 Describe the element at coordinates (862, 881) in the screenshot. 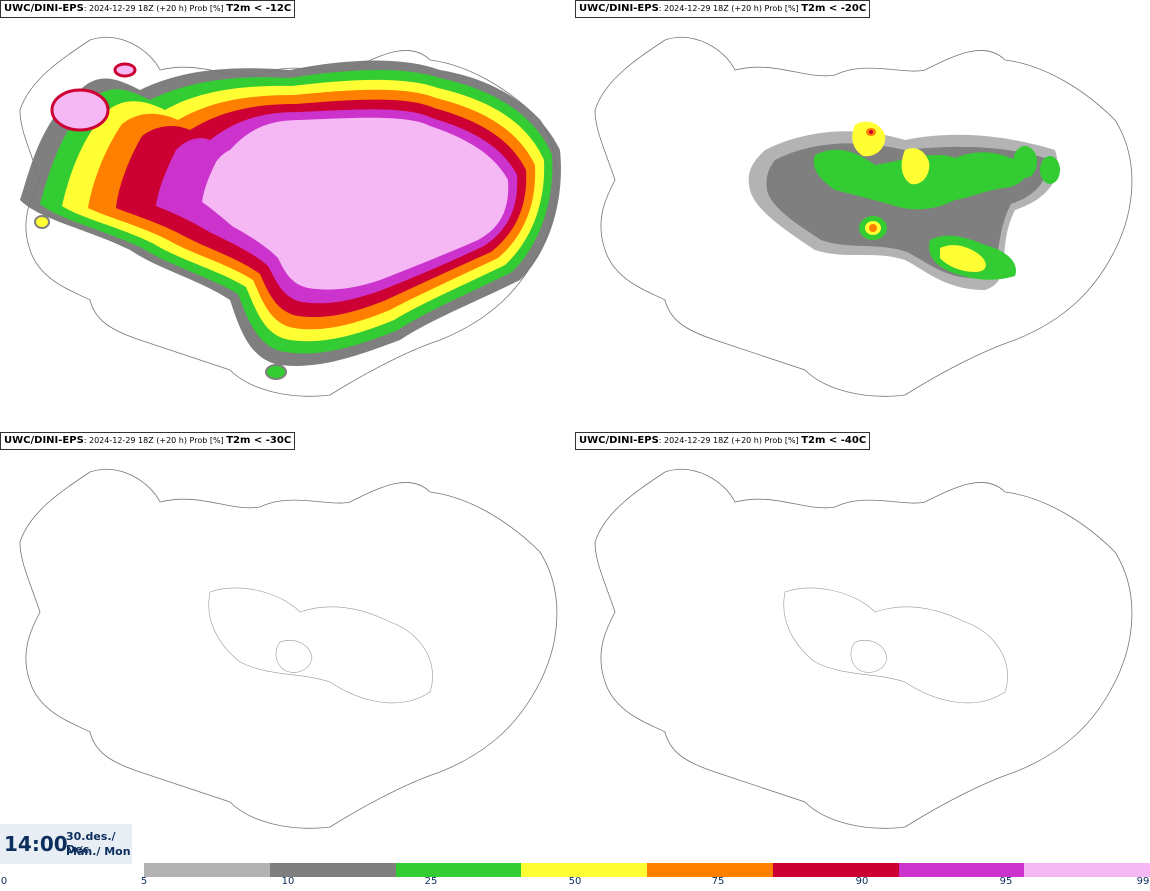

I see `colorbar-tick-label: 90` at that location.